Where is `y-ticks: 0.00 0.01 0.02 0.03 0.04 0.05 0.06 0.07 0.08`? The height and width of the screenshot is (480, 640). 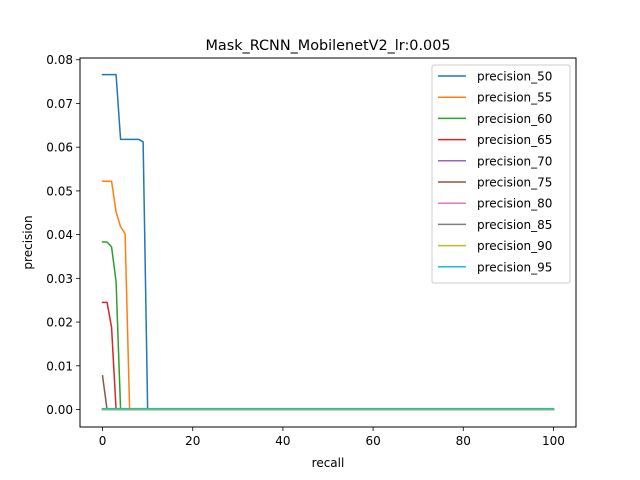 y-ticks: 0.00 0.01 0.02 0.03 0.04 0.05 0.06 0.07 0.08 is located at coordinates (63, 235).